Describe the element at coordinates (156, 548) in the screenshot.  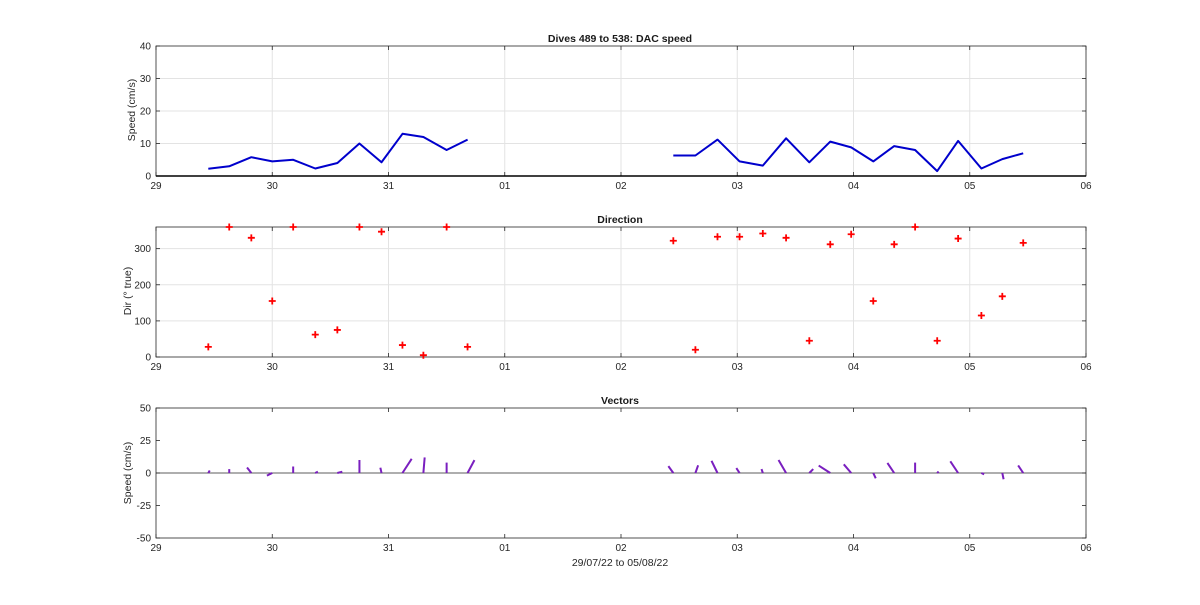
I see `vectors-xtick-label: 29` at that location.